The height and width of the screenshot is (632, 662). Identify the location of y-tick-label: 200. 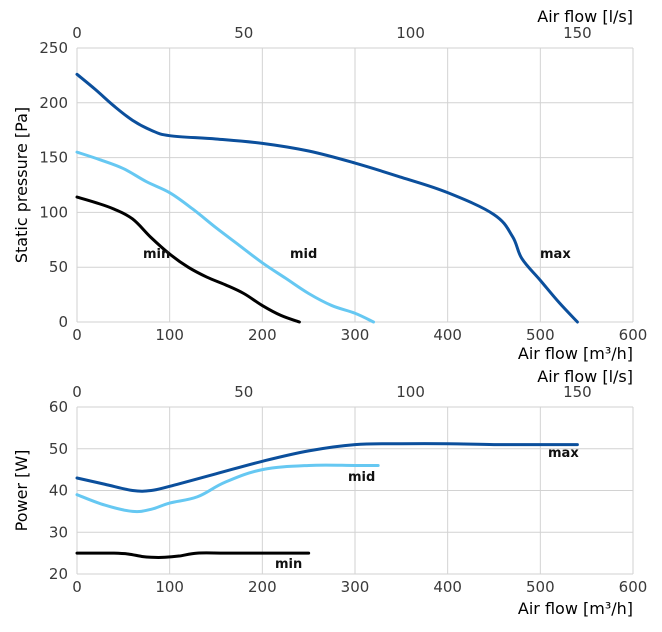
(53, 103).